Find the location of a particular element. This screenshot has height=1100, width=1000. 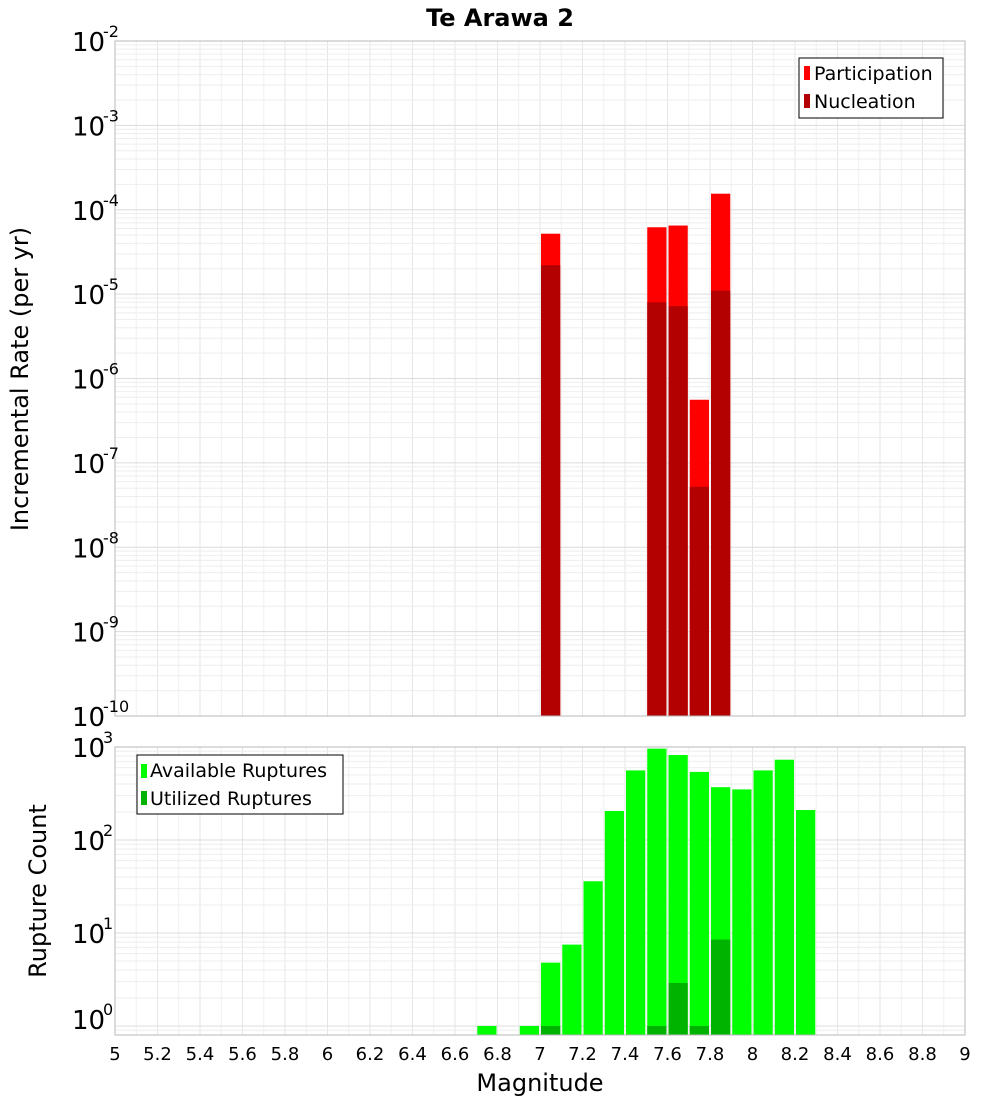

top-y-tick-label: 10⁻⁴ is located at coordinates (95, 209).